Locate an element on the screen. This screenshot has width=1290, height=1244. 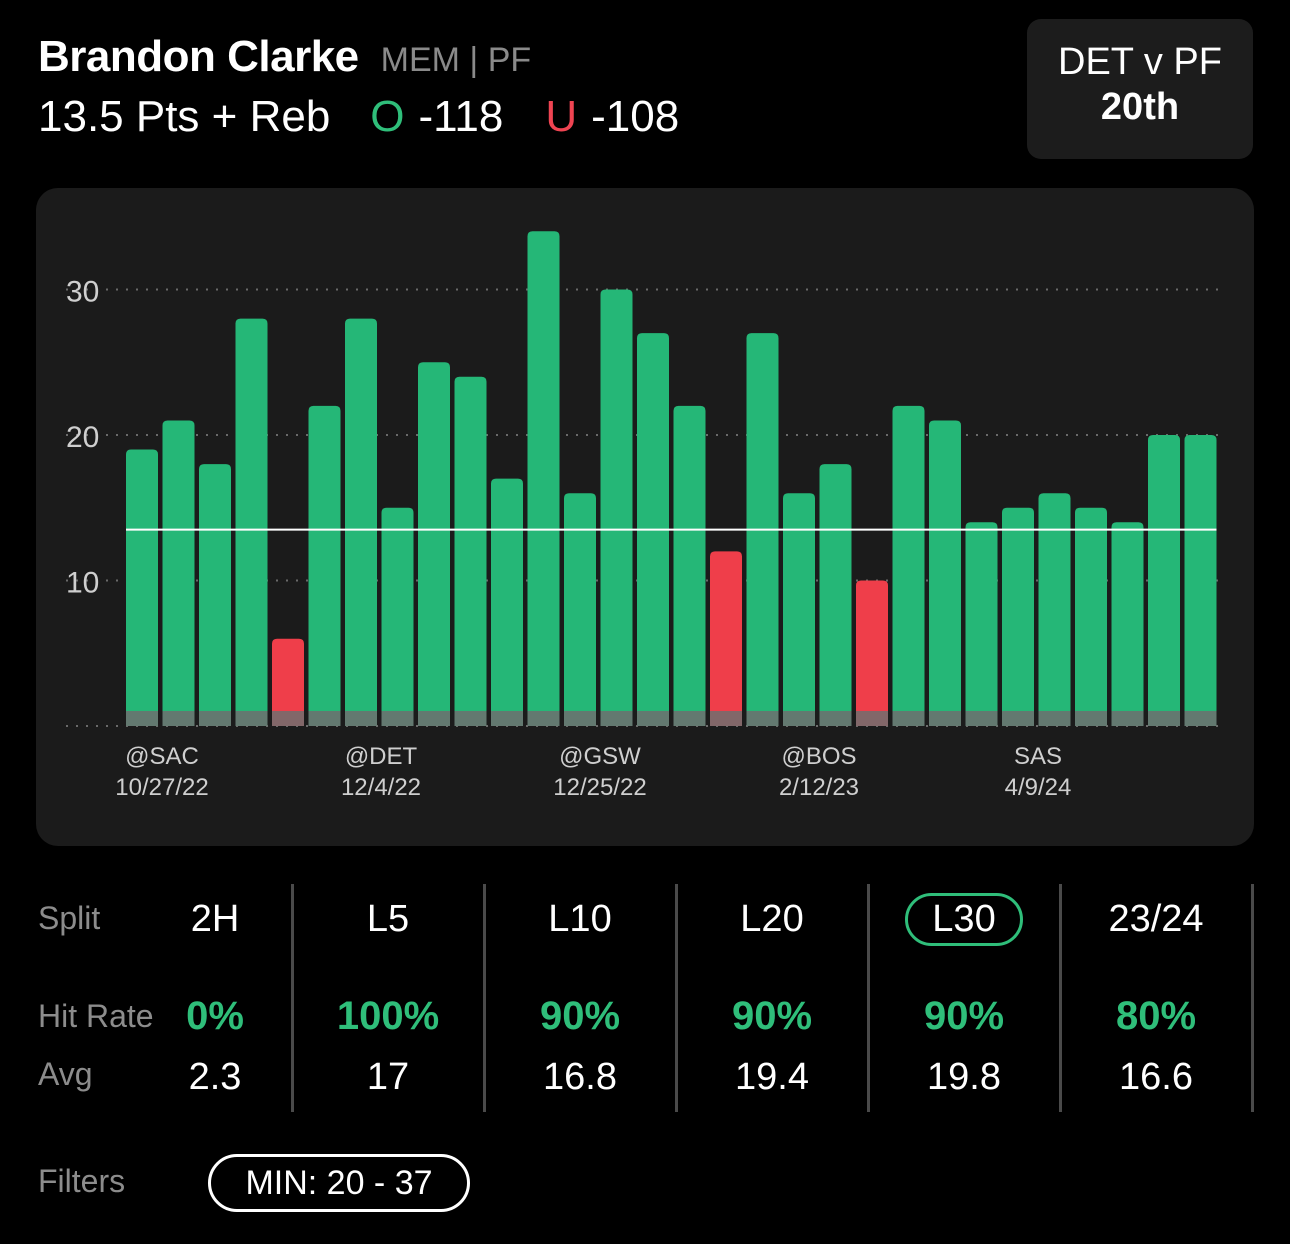
x-label-date: 10/27/22 is located at coordinates (161, 787).